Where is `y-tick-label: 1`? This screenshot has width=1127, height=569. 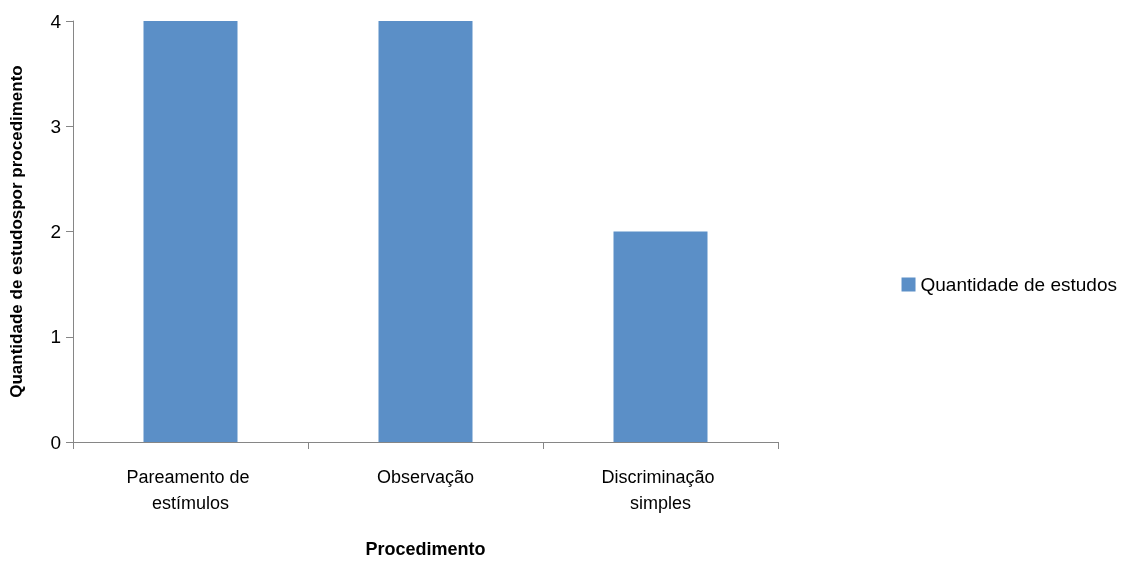
y-tick-label: 1 is located at coordinates (55, 337).